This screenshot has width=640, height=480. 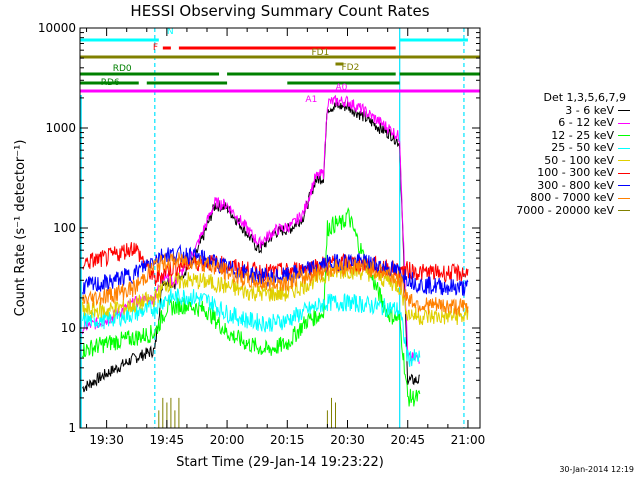 I want to click on series-line-100-300-kev, so click(x=275, y=264).